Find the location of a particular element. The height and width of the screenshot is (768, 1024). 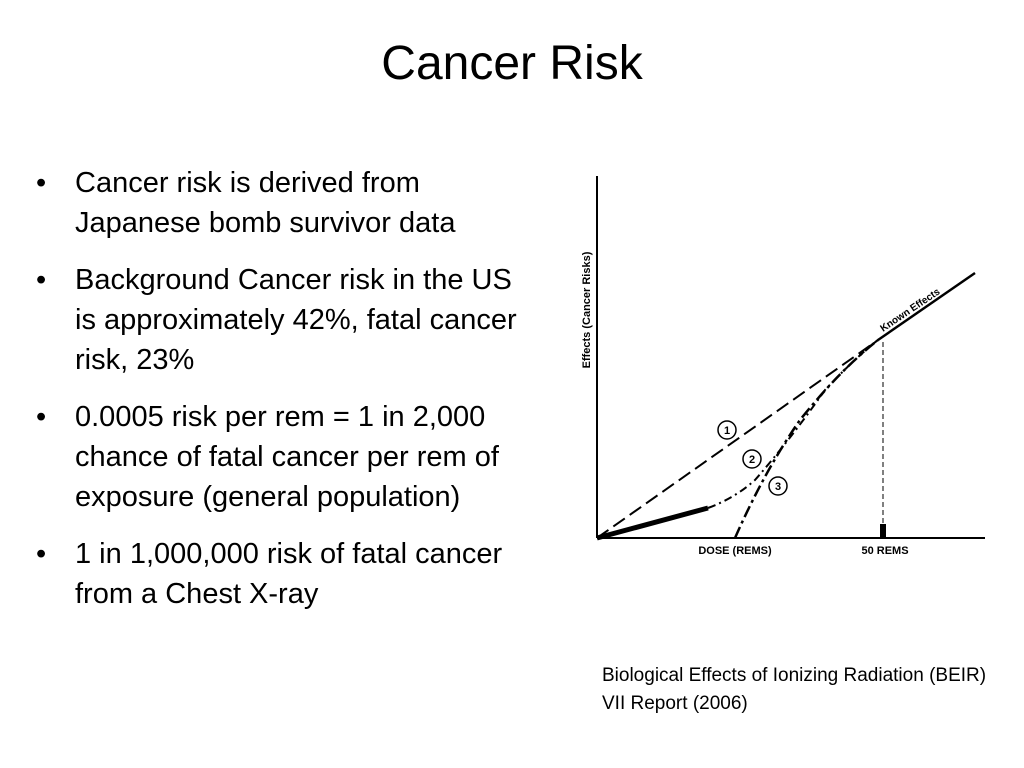

svg-text: 3 is located at coordinates (778, 487).